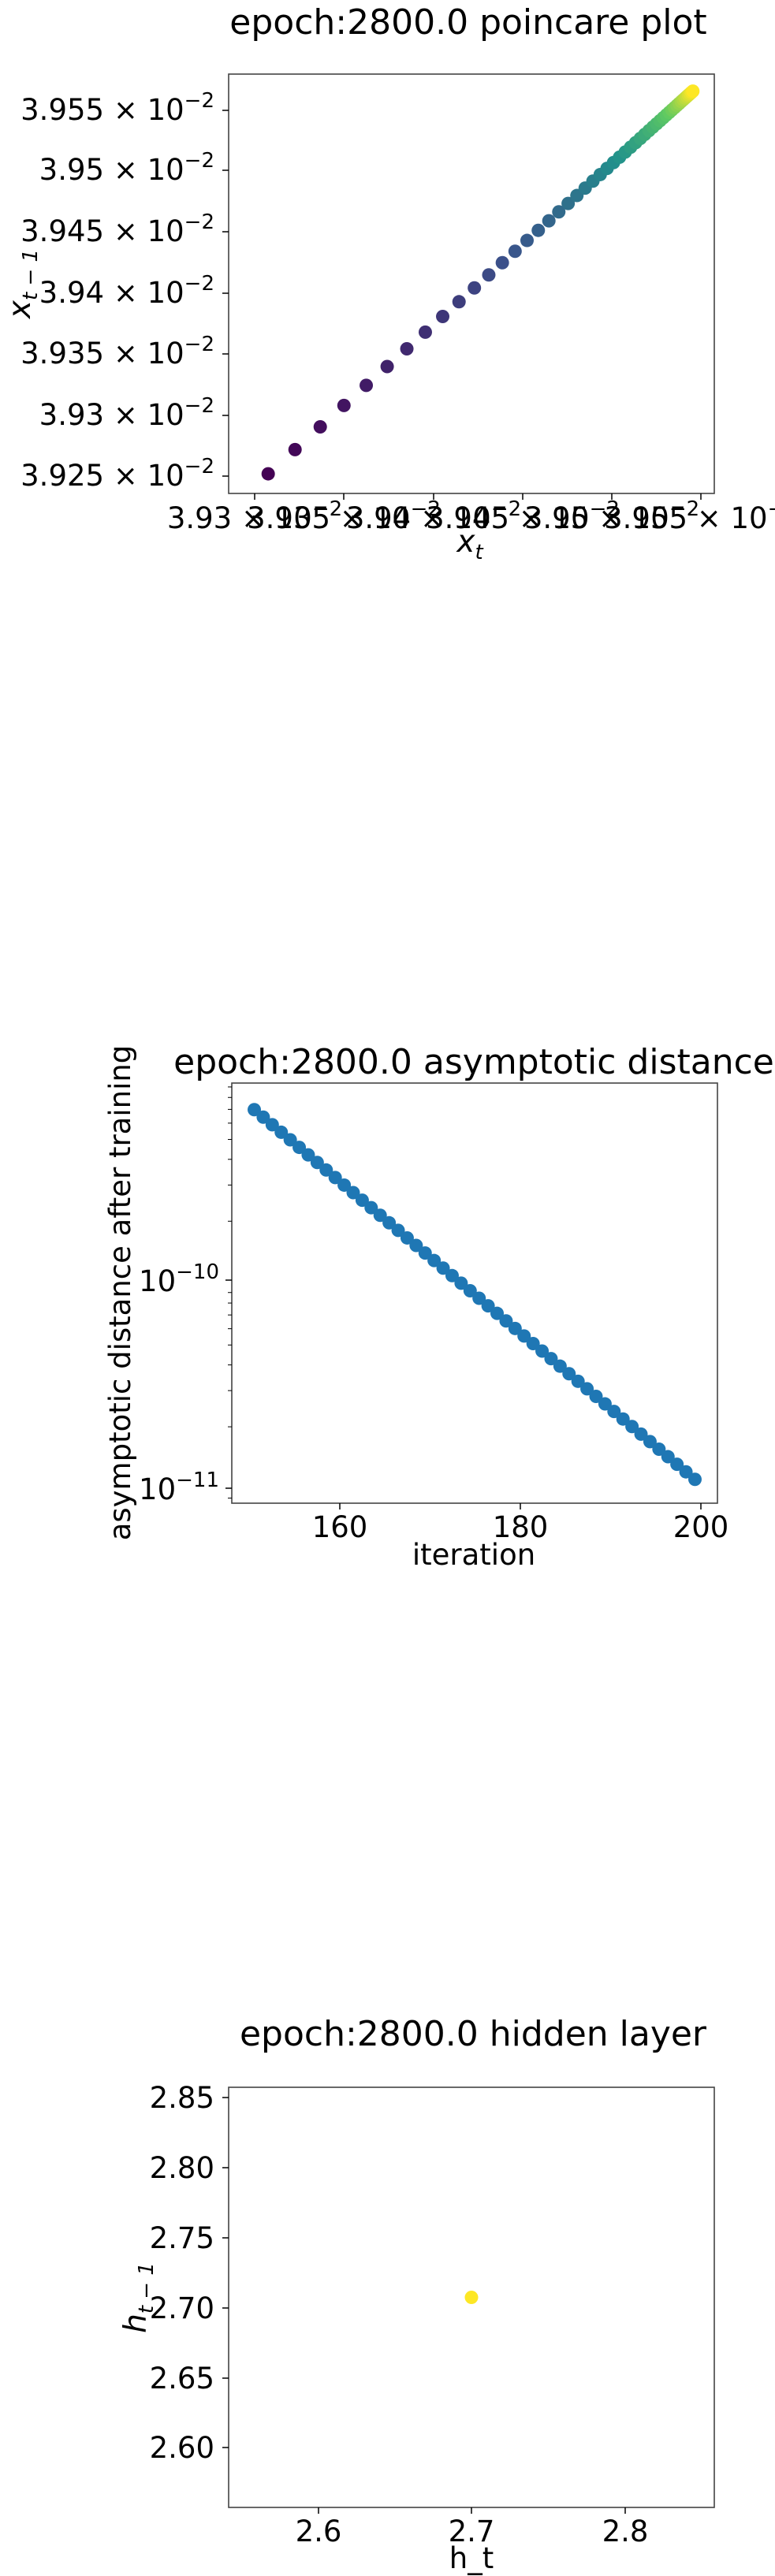 This screenshot has width=775, height=2576. What do you see at coordinates (472, 2531) in the screenshot?
I see `svg-text: 2.7` at bounding box center [472, 2531].